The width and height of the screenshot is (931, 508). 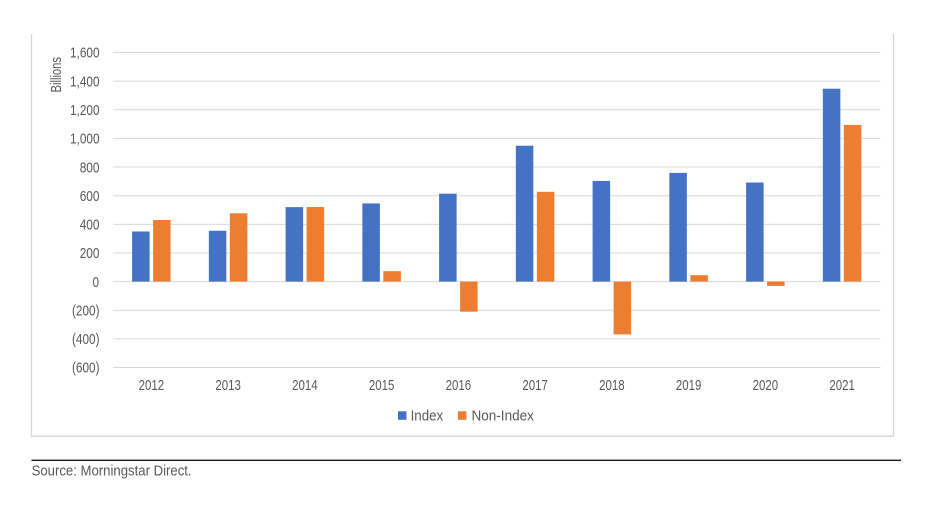 I want to click on svg-text: 2019, so click(x=689, y=385).